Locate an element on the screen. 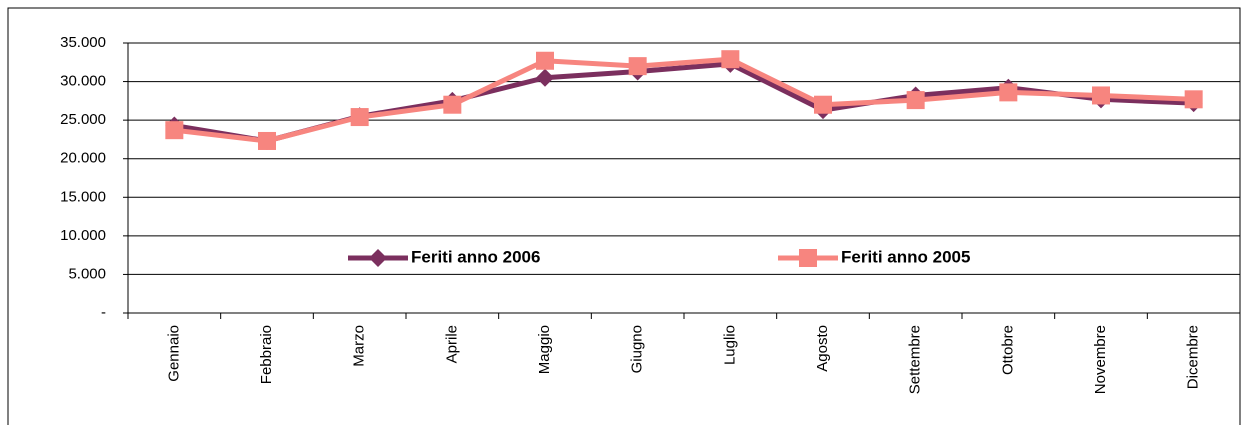  x-tick-label: Aprile is located at coordinates (451, 344).